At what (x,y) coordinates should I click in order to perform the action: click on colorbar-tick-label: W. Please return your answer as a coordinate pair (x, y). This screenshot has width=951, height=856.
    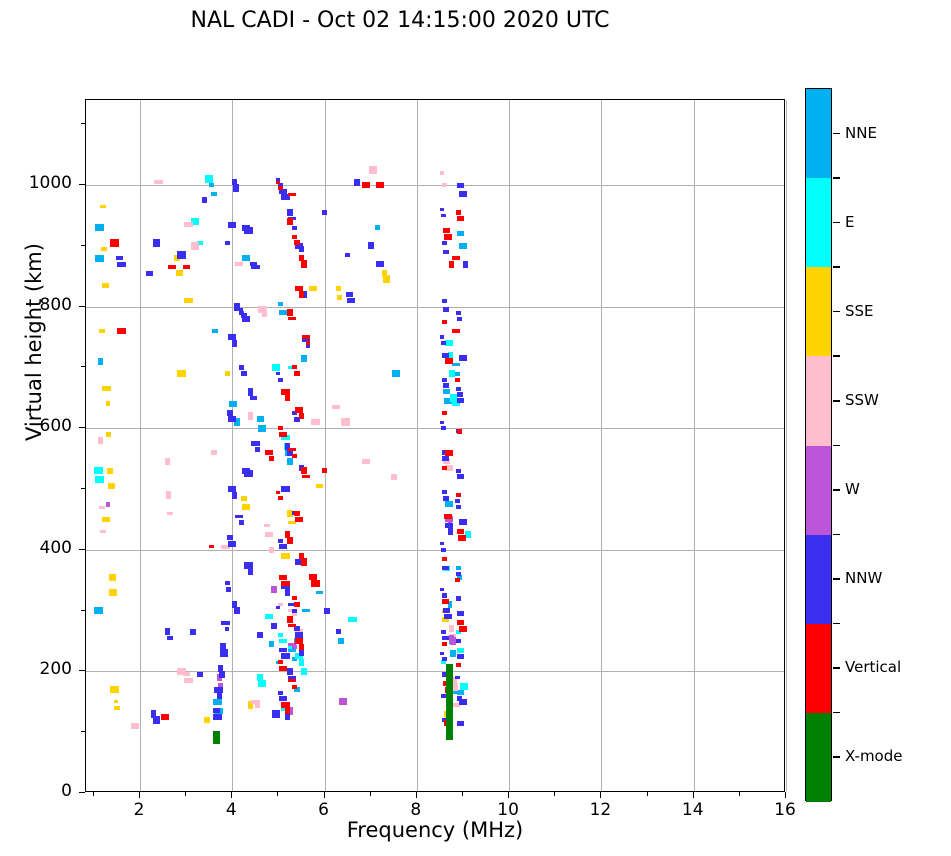
    Looking at the image, I should click on (852, 489).